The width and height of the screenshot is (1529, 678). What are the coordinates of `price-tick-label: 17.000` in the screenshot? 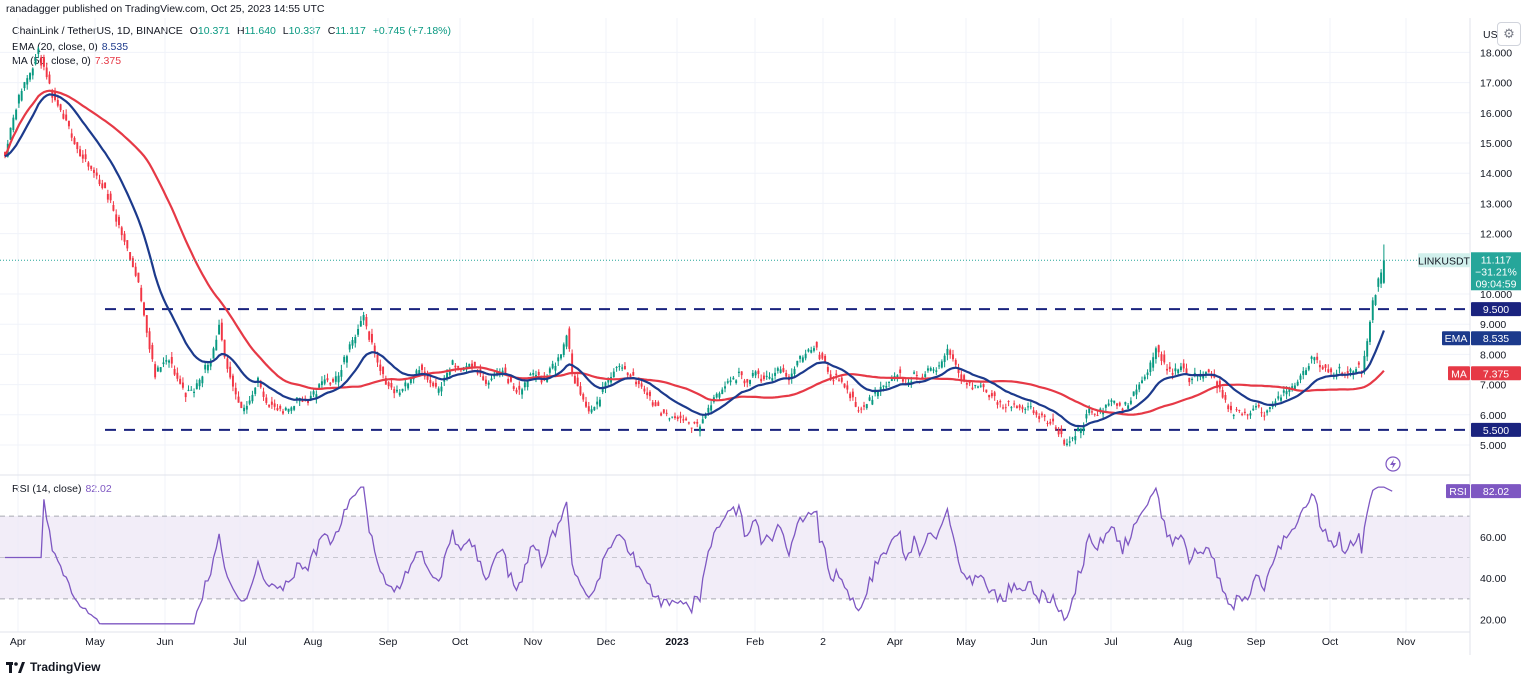 It's located at (1496, 84).